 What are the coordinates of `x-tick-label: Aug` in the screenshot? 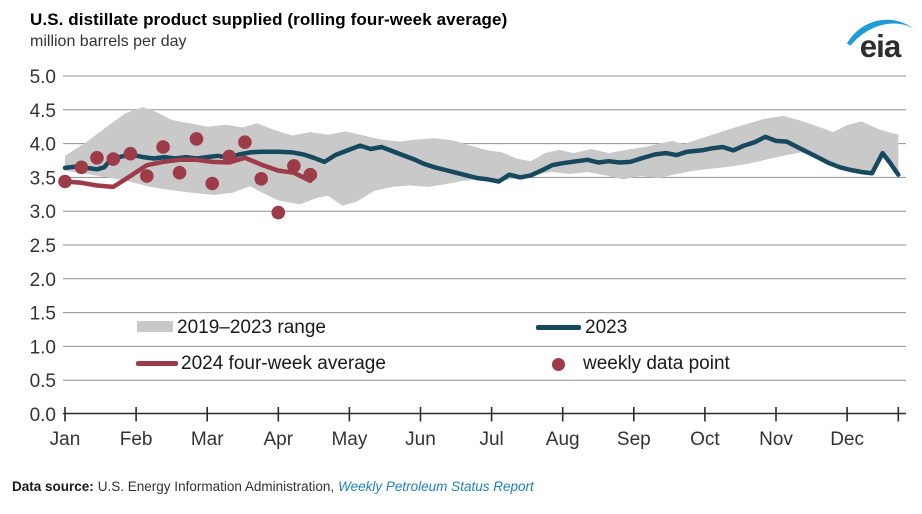 It's located at (563, 439).